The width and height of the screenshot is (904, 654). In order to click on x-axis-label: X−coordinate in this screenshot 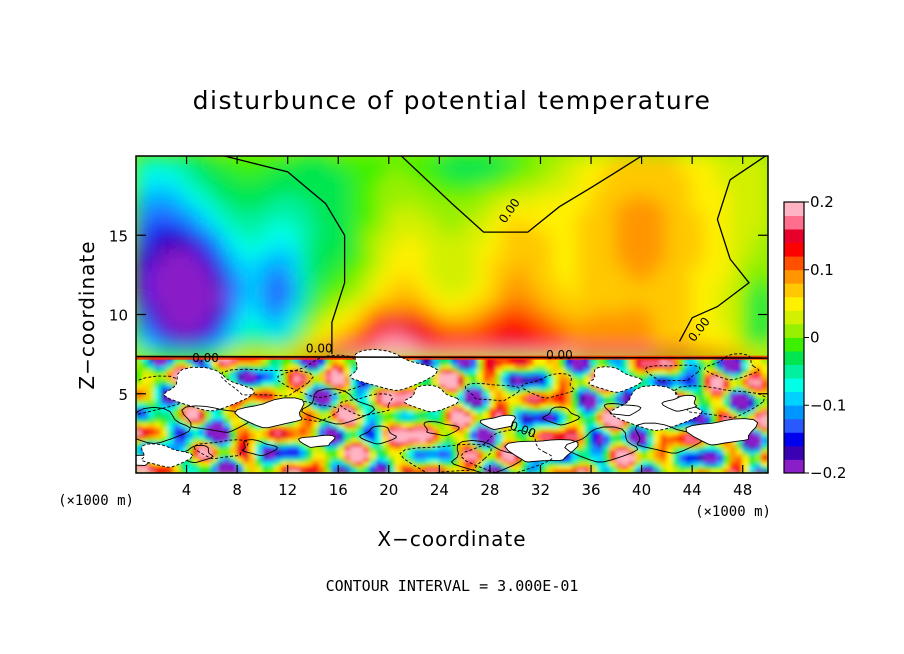, I will do `click(451, 539)`.